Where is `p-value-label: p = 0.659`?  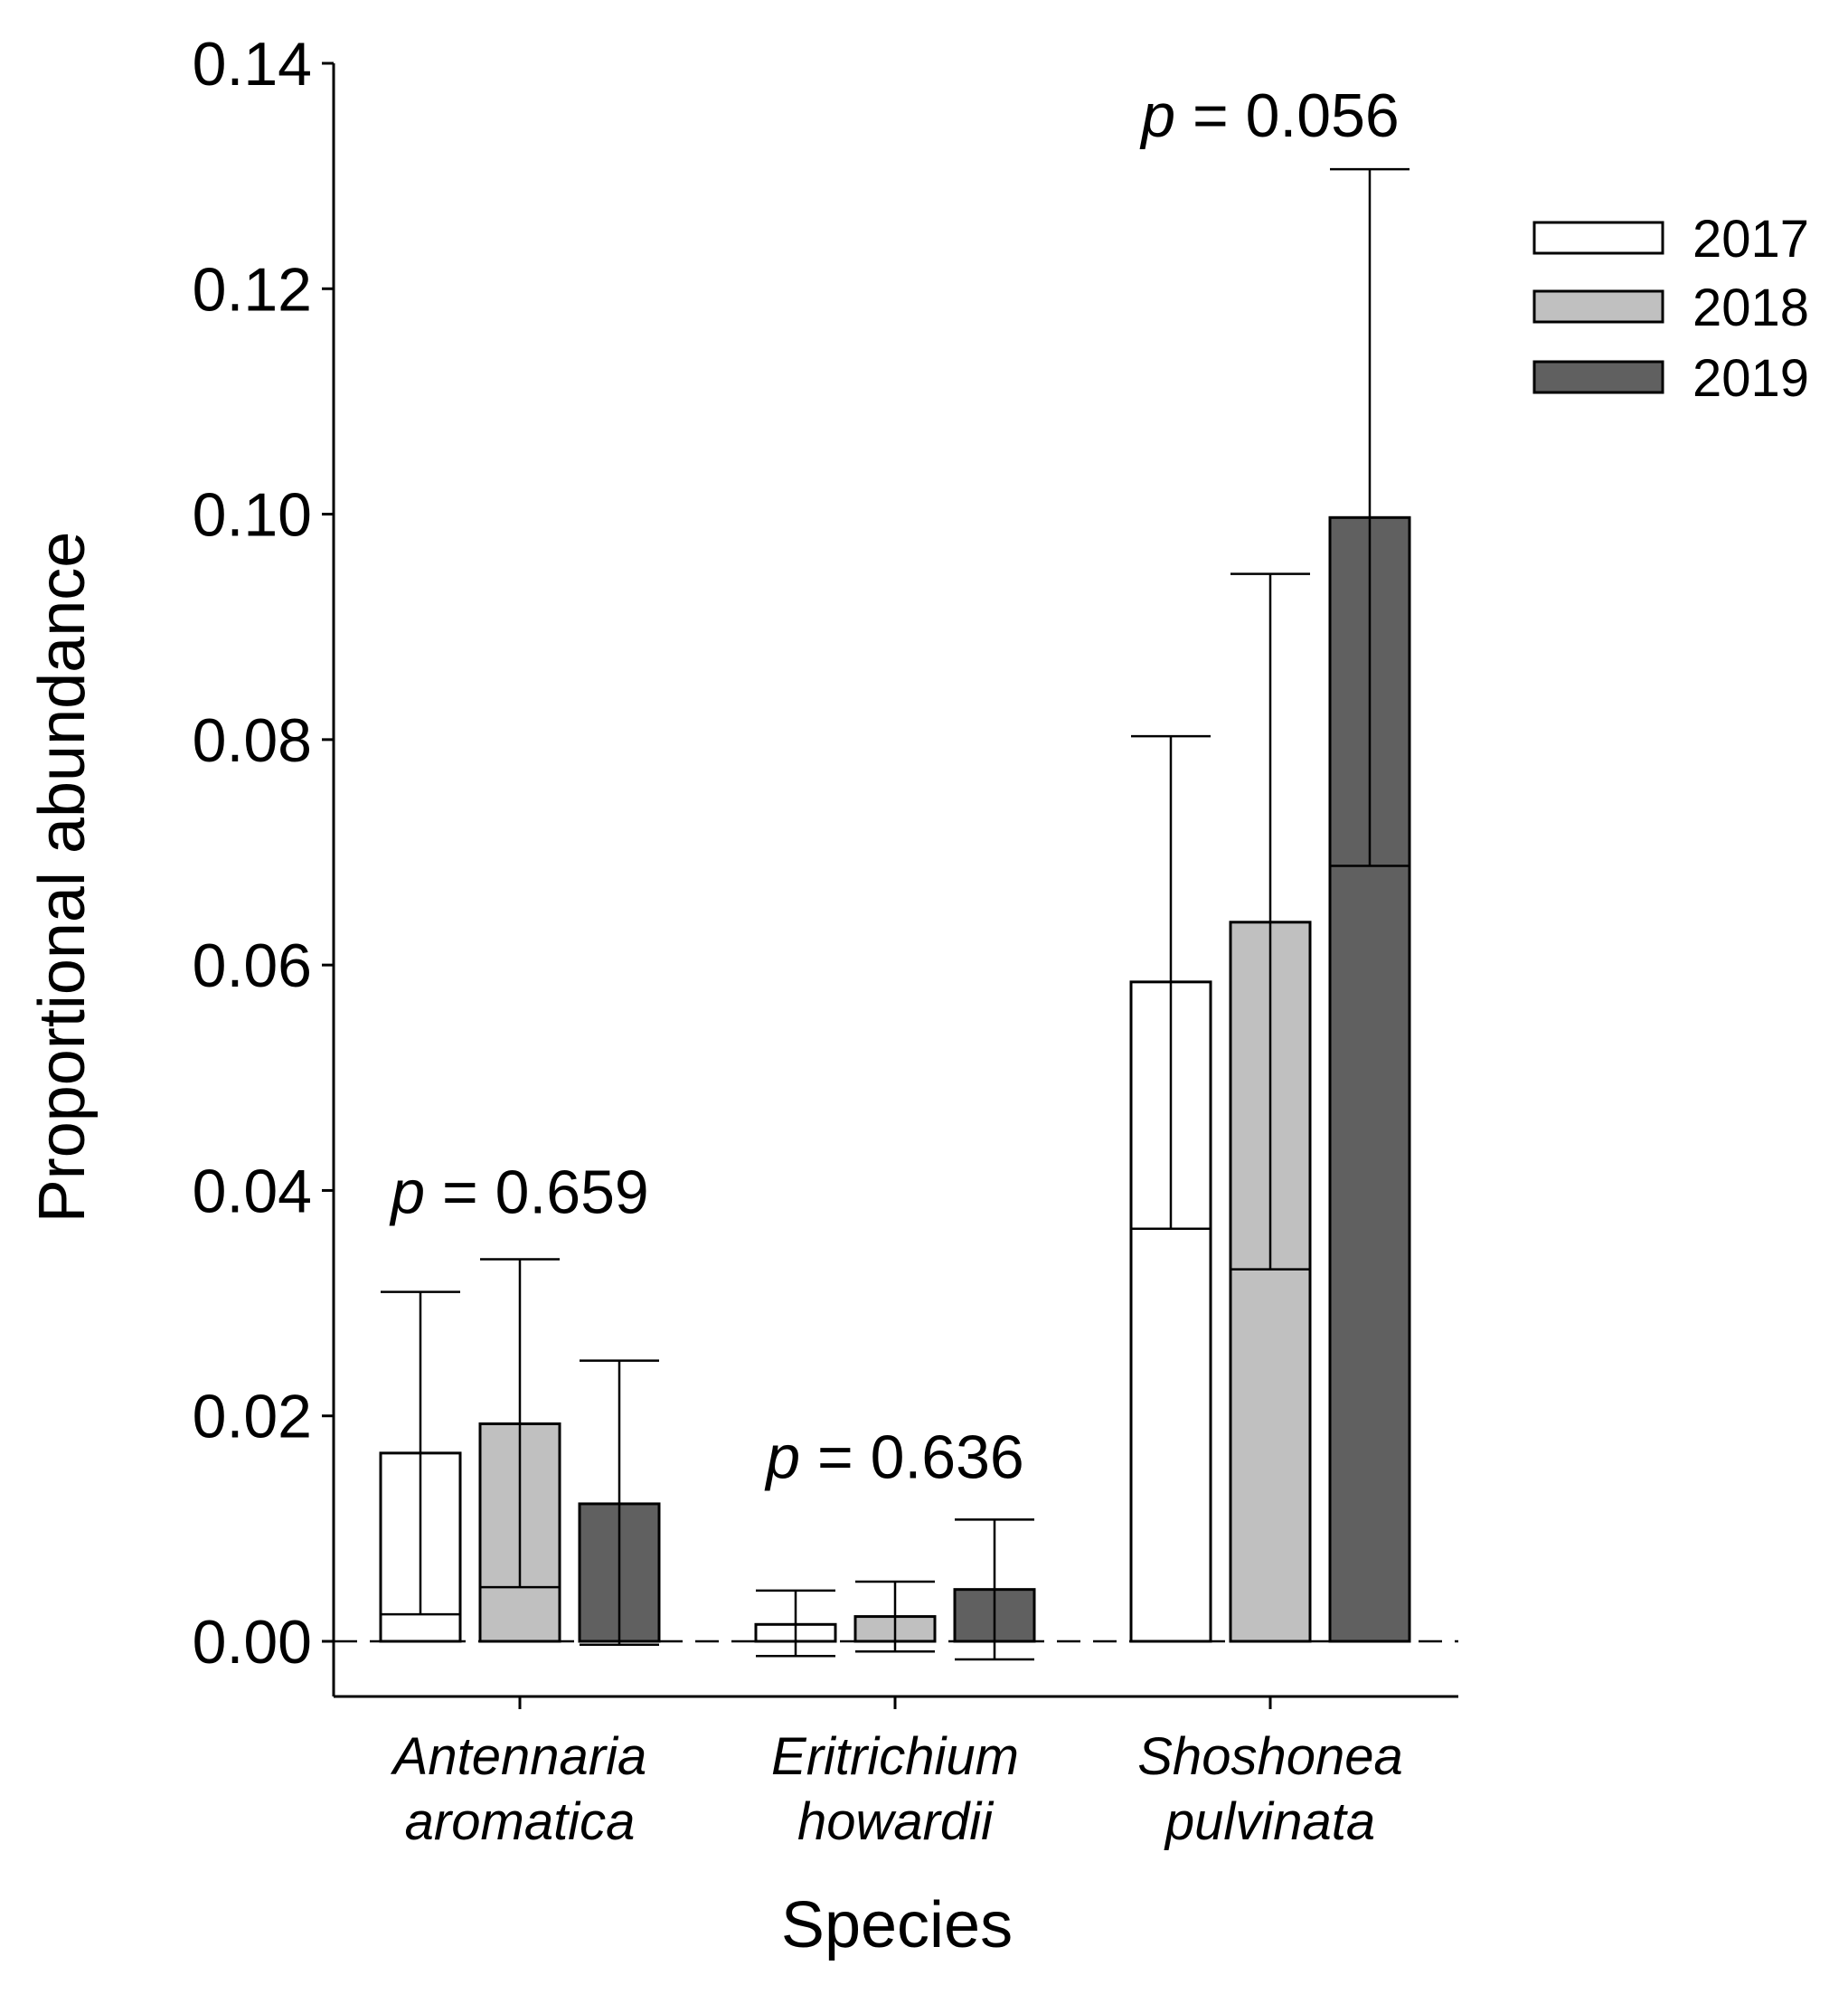 p-value-label: p = 0.659 is located at coordinates (519, 1192).